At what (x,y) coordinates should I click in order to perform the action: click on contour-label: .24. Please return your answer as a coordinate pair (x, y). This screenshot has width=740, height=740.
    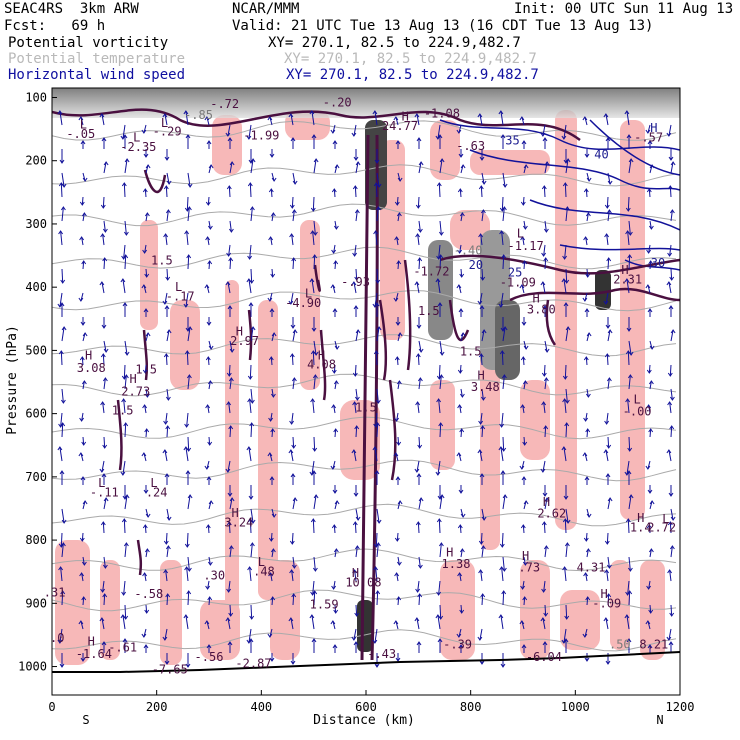
    Looking at the image, I should click on (157, 493).